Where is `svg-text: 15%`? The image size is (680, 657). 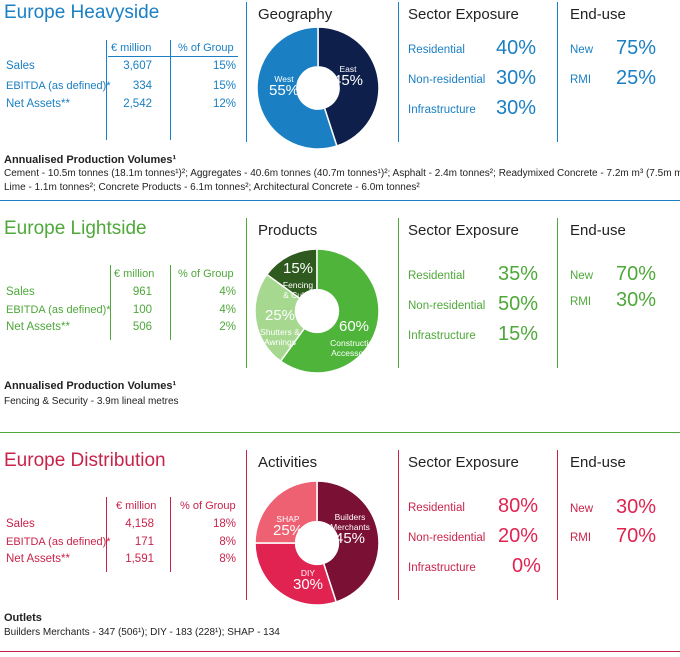 svg-text: 15% is located at coordinates (298, 268).